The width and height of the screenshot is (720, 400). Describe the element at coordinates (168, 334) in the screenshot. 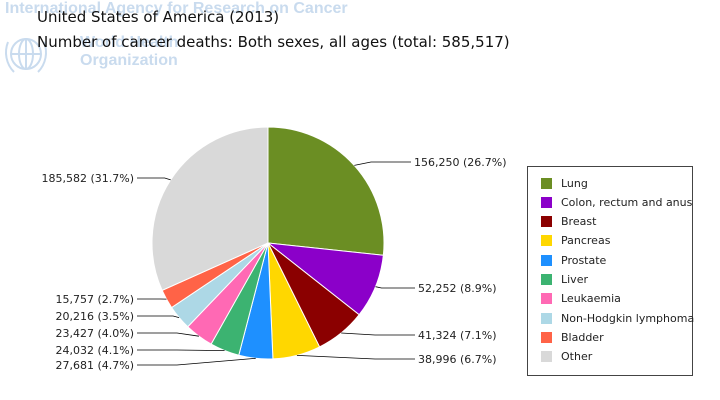

I see `leader-line-leukaemia` at that location.